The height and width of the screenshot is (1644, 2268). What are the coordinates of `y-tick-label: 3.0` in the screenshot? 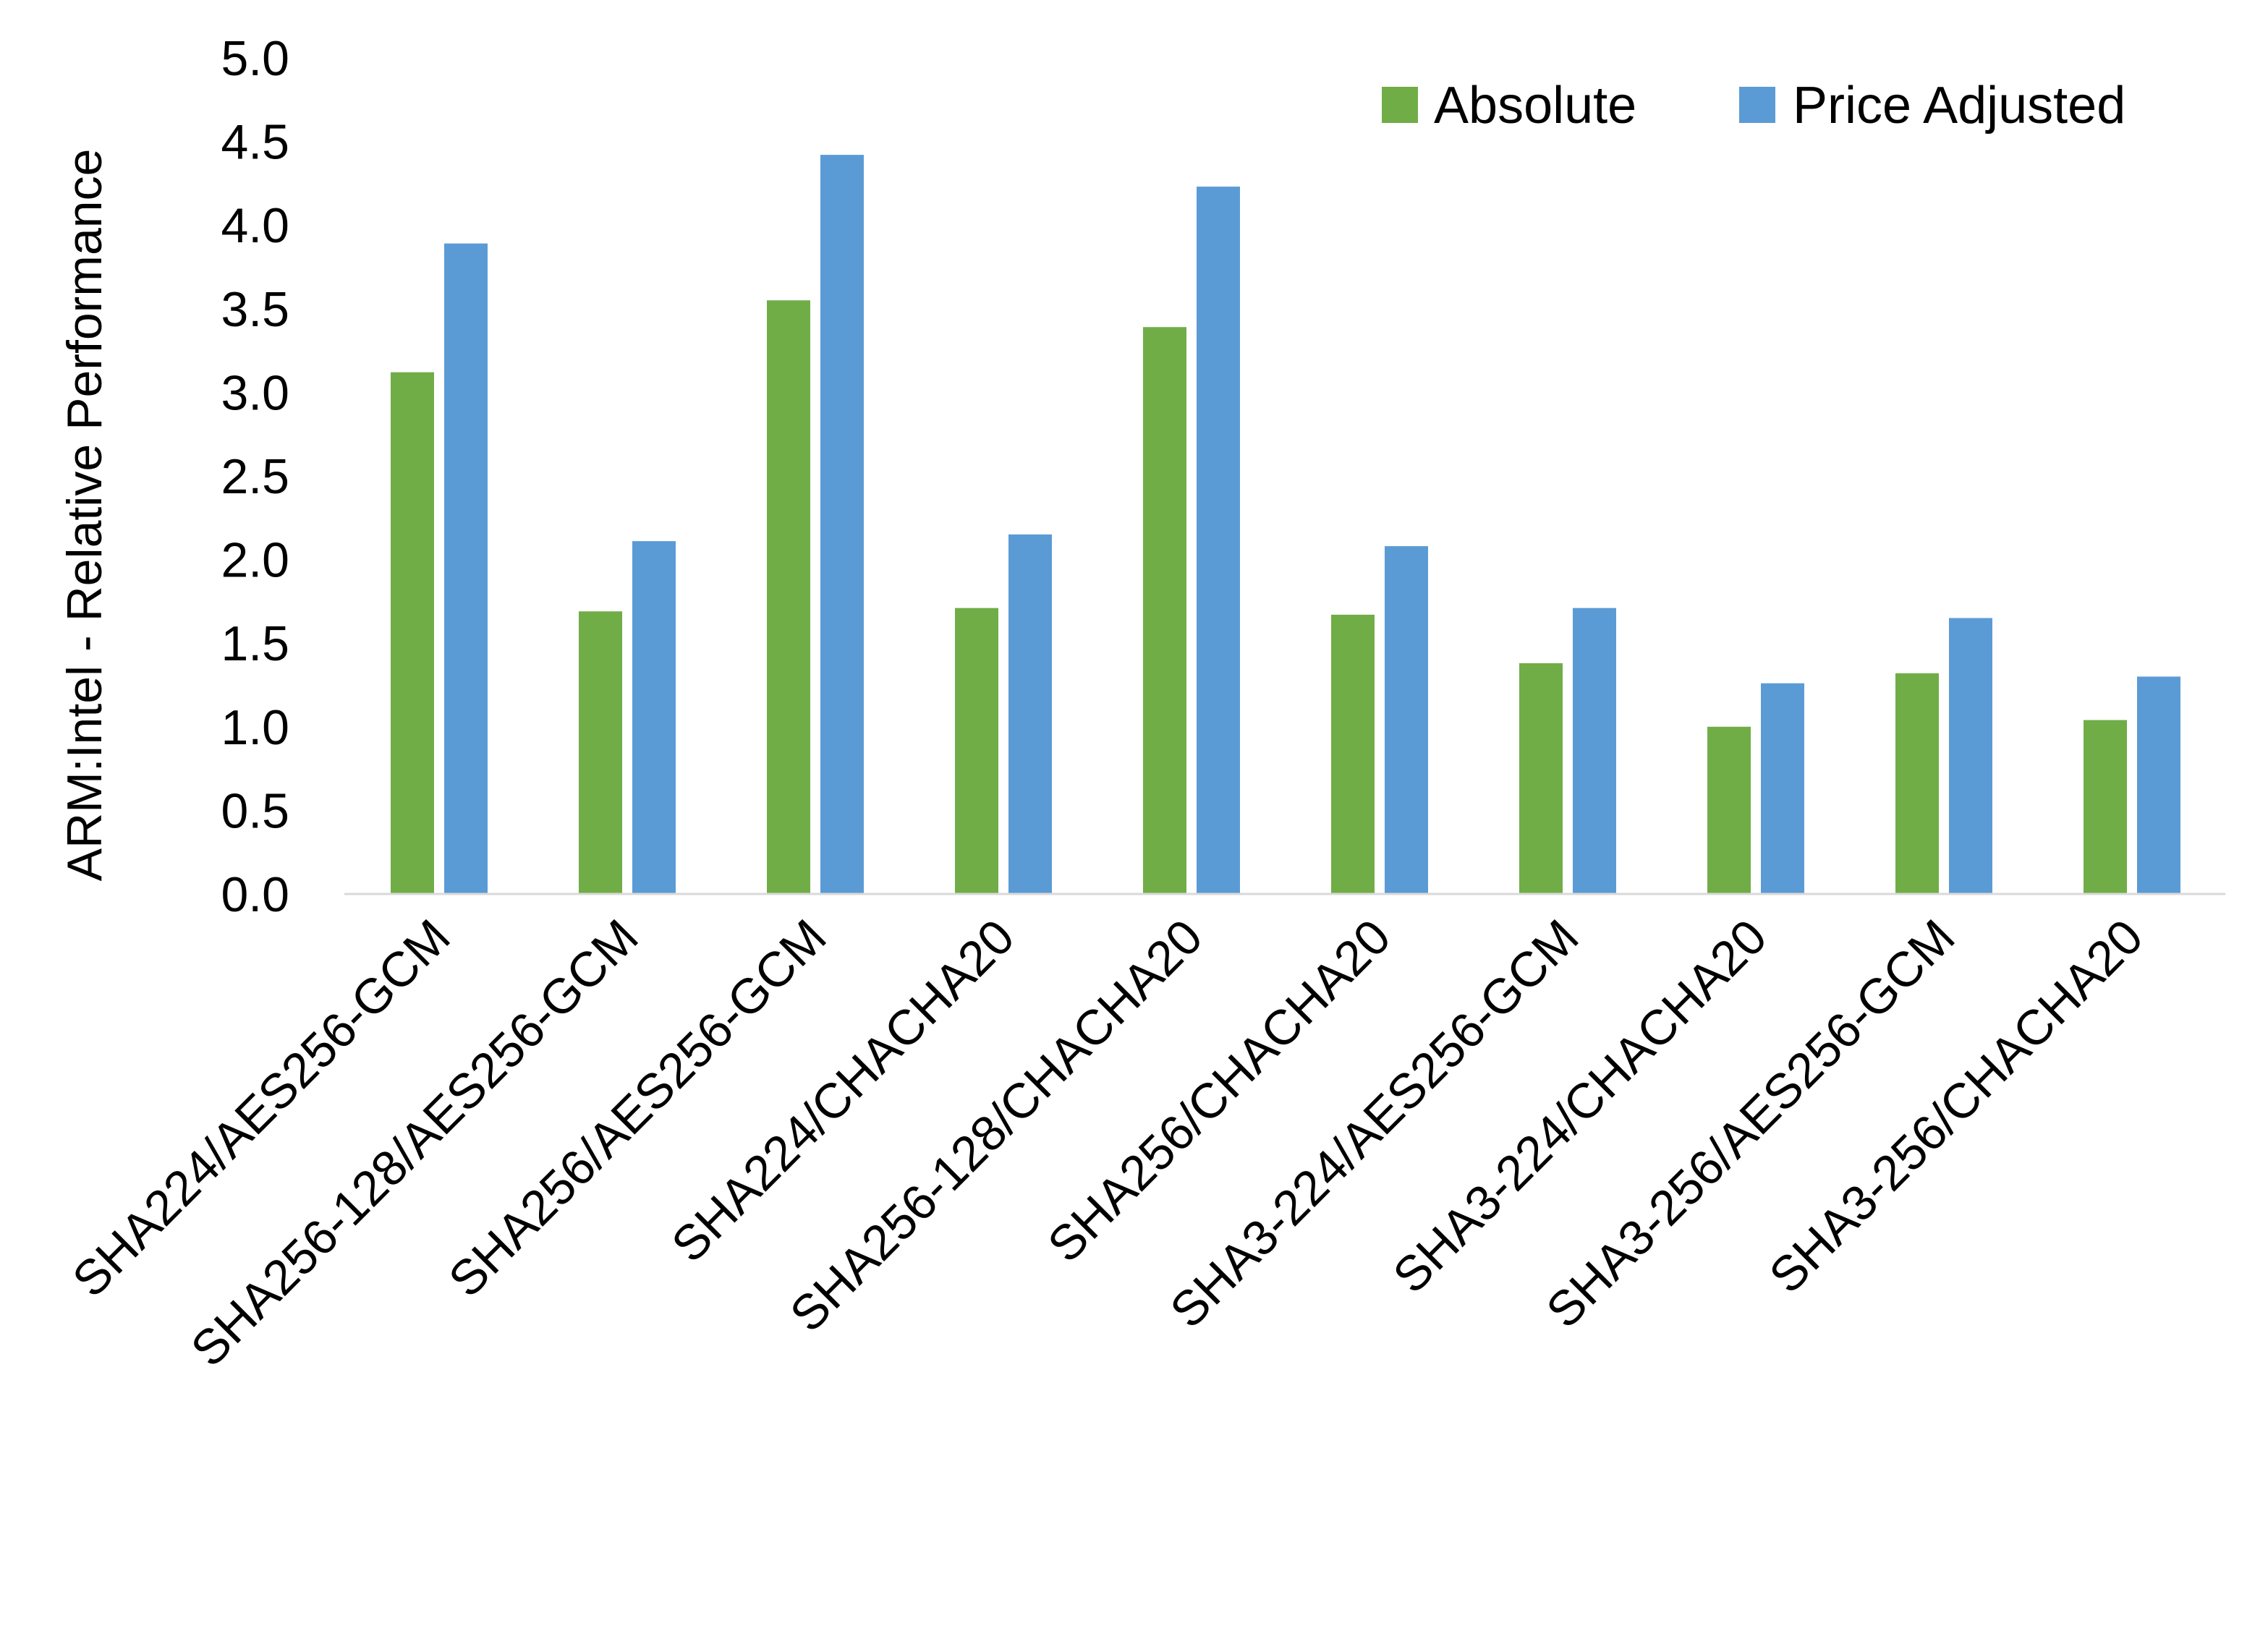 It's located at (255, 392).